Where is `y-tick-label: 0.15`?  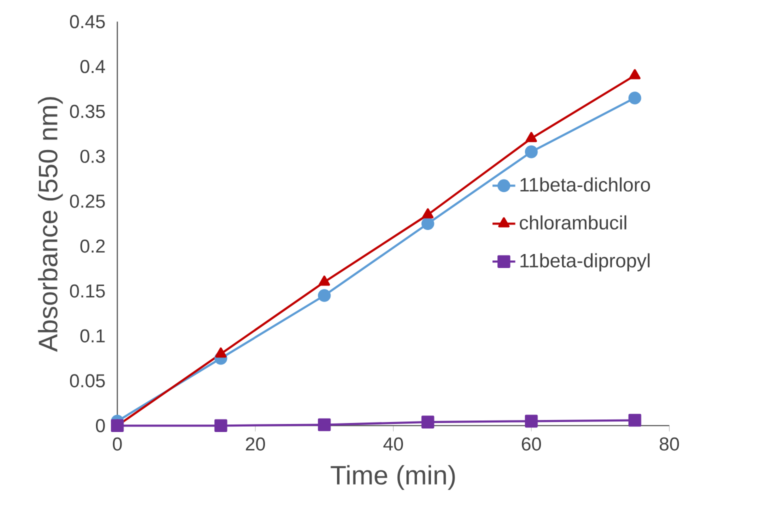 y-tick-label: 0.15 is located at coordinates (87, 291).